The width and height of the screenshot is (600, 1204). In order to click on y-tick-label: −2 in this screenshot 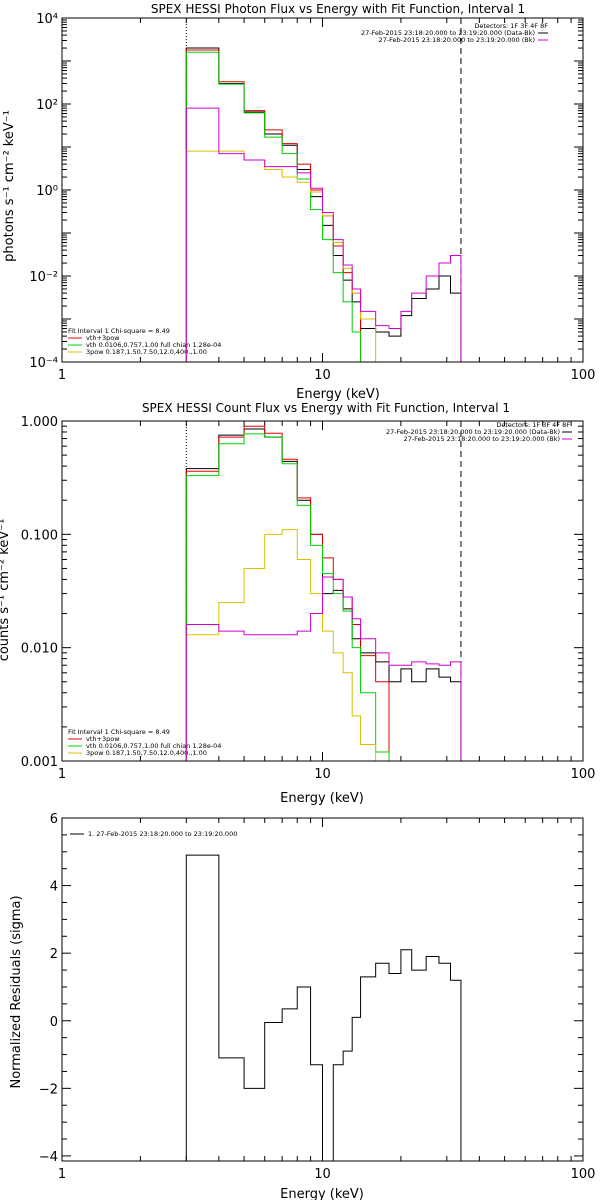, I will do `click(48, 1089)`.